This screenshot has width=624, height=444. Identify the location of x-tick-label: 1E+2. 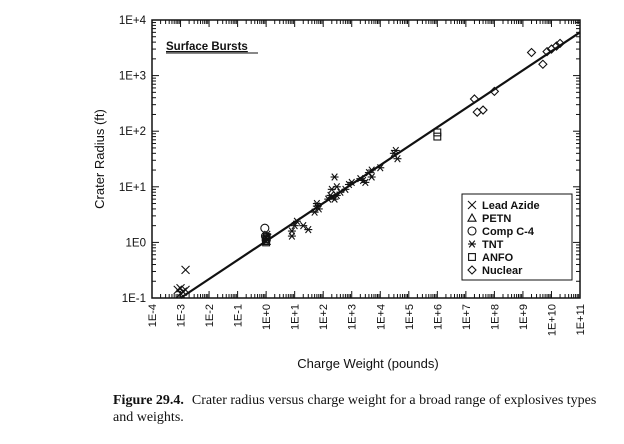
(324, 317).